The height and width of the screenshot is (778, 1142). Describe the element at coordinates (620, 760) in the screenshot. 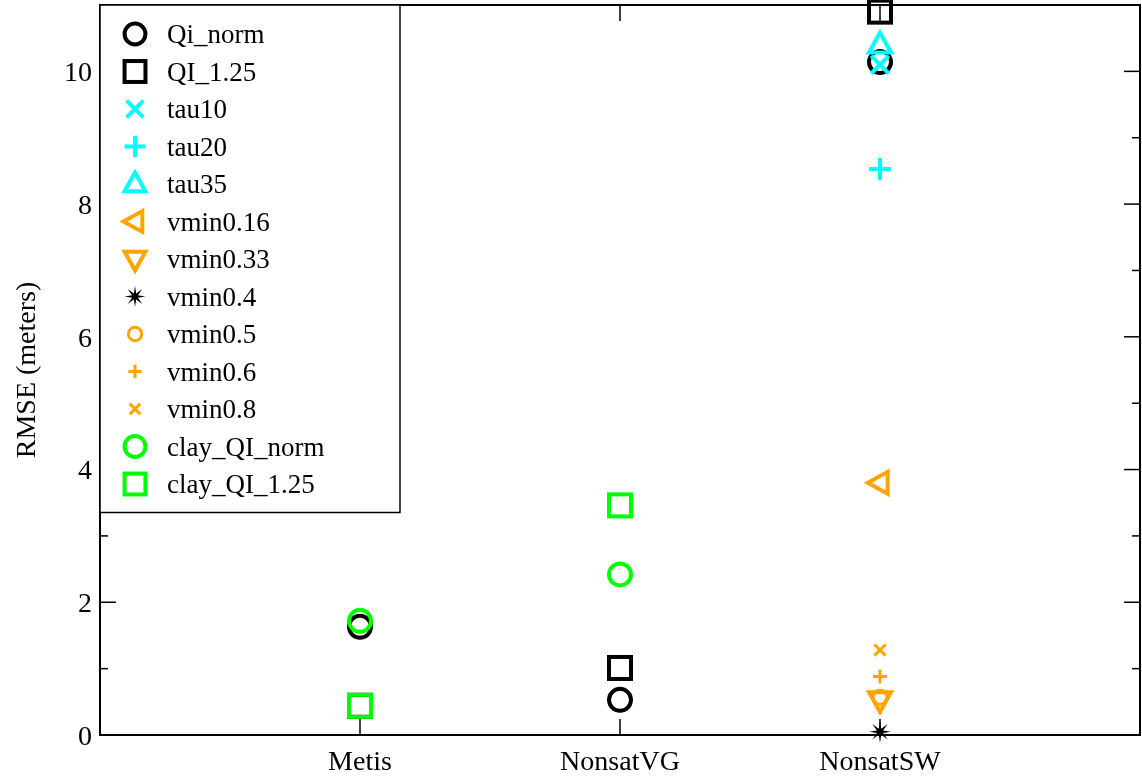

I see `x-tick-label: NonsatVG` at that location.